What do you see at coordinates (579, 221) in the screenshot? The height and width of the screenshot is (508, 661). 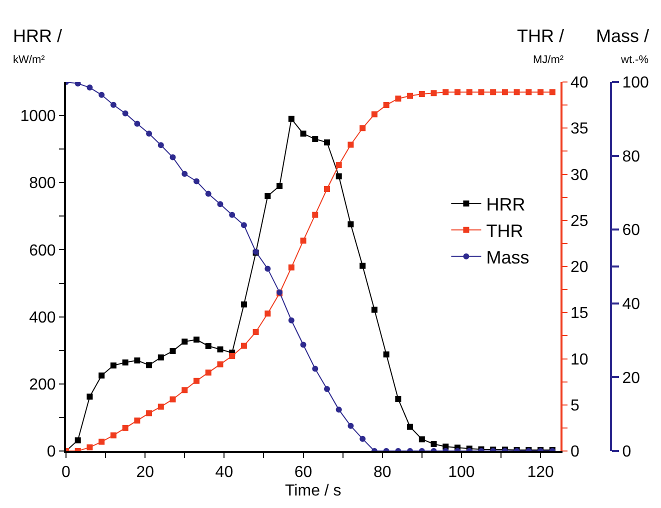 I see `y2-tick-label: 25` at bounding box center [579, 221].